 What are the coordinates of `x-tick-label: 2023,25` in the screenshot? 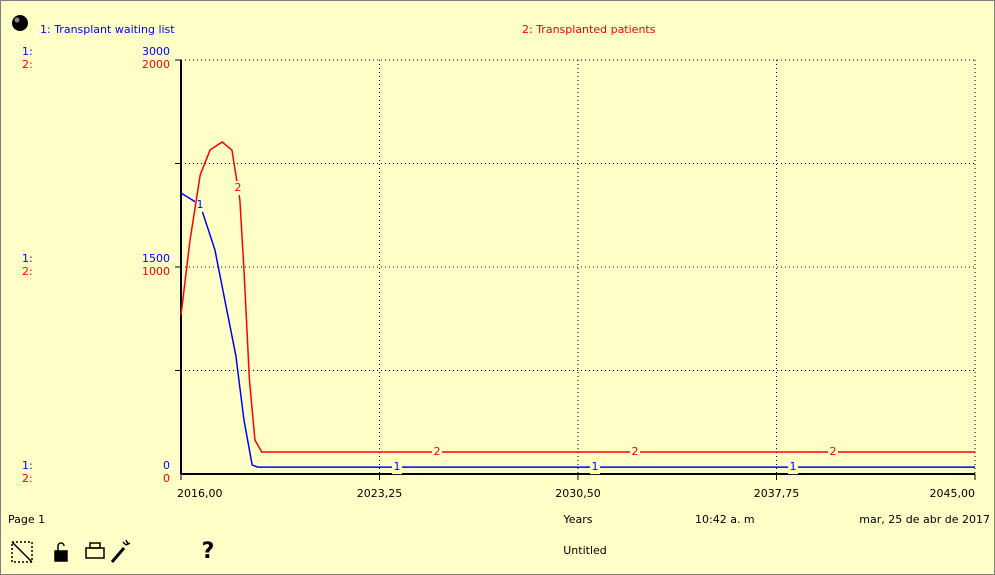 It's located at (380, 493).